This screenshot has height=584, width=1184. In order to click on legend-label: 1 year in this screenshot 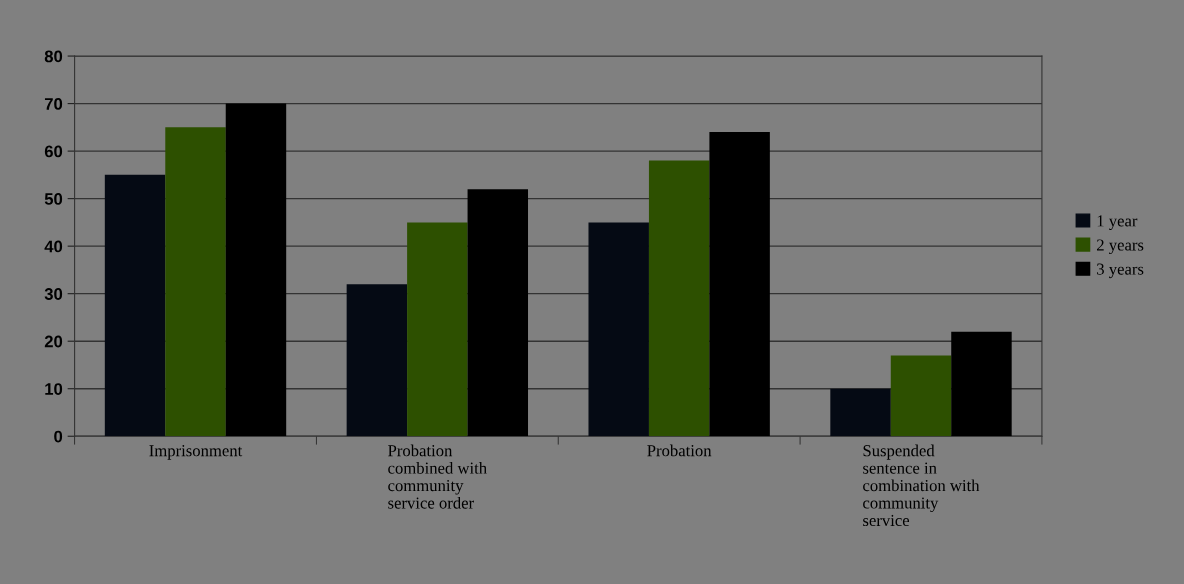, I will do `click(1117, 222)`.